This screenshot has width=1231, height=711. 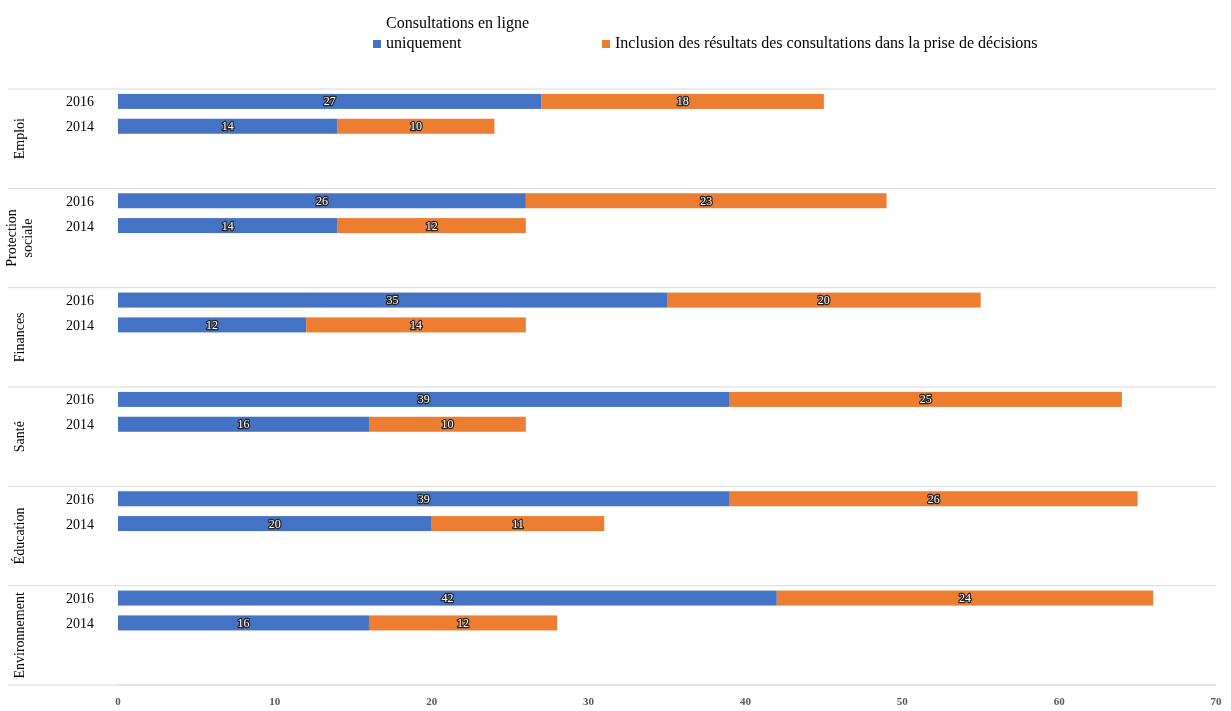 What do you see at coordinates (1216, 701) in the screenshot?
I see `x-tick-label: 70` at bounding box center [1216, 701].